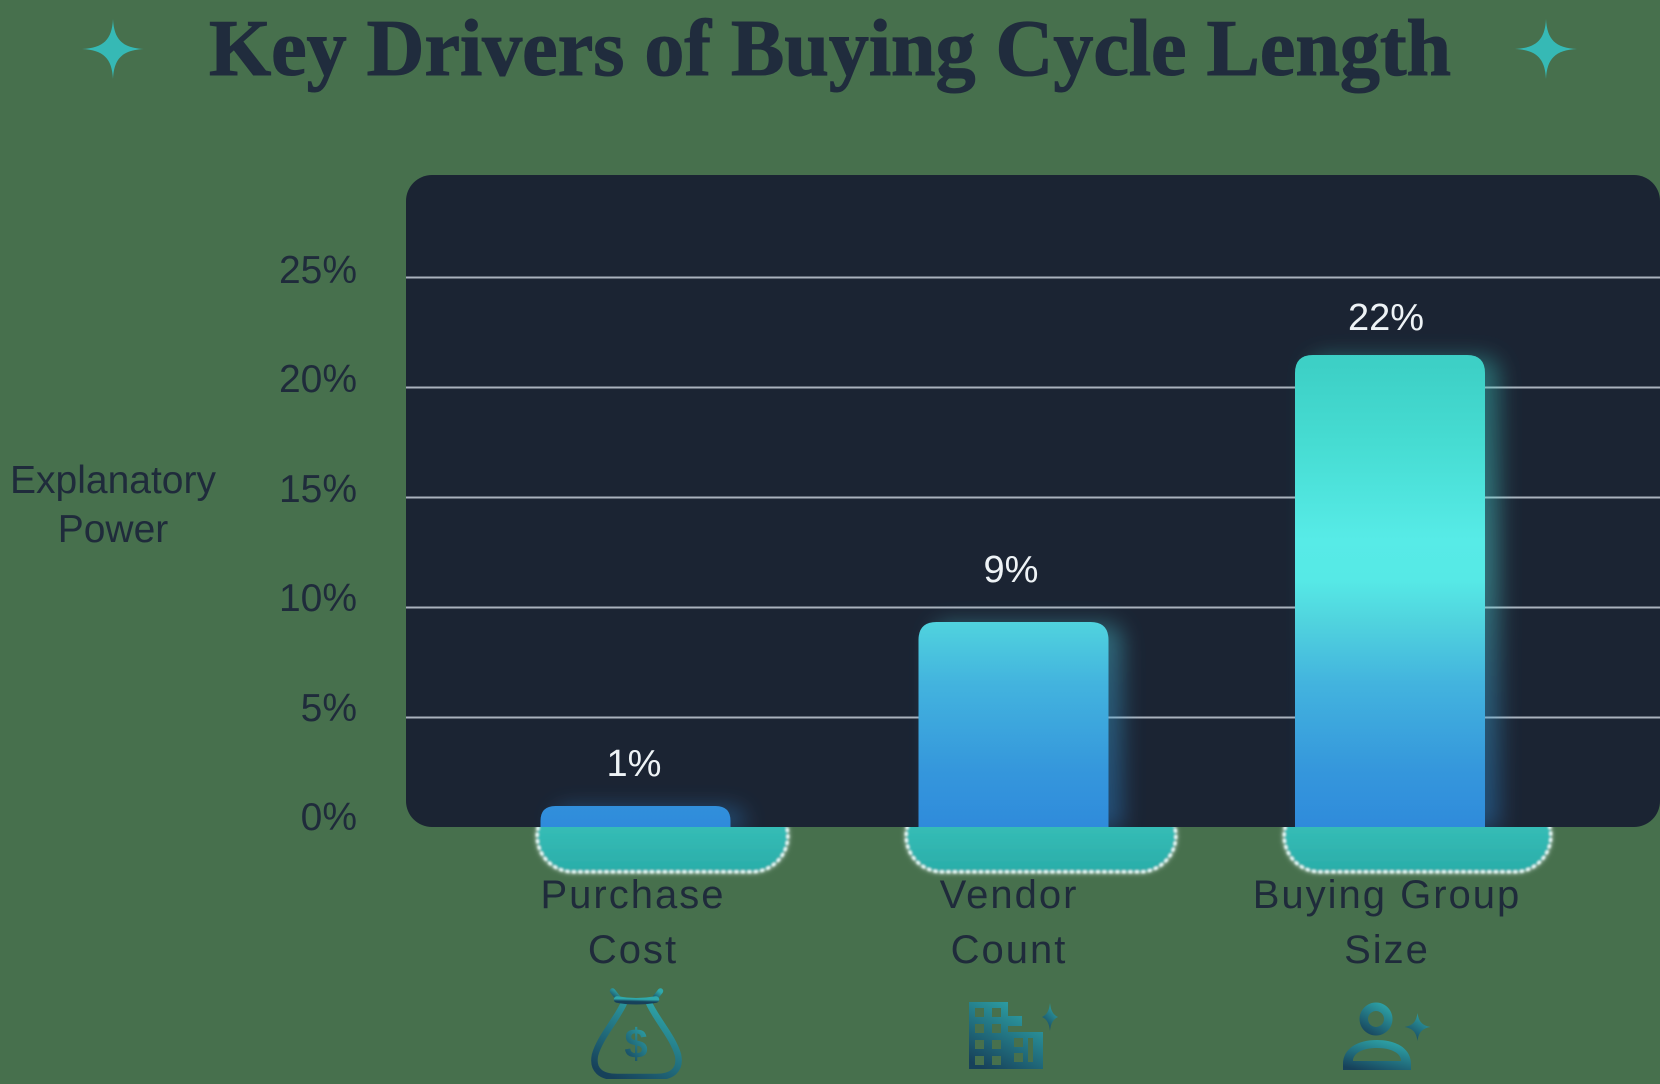  What do you see at coordinates (1009, 950) in the screenshot?
I see `svg-text: Count` at bounding box center [1009, 950].